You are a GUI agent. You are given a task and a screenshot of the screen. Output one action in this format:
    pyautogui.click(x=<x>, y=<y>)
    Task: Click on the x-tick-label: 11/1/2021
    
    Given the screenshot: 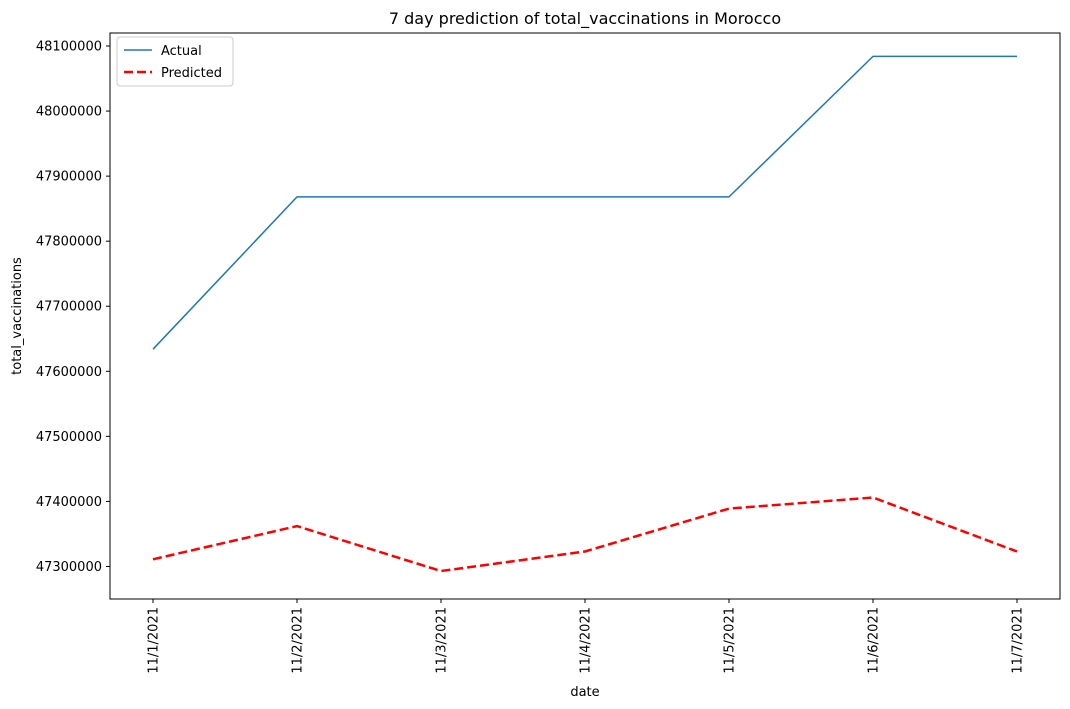 What is the action you would take?
    pyautogui.click(x=154, y=640)
    